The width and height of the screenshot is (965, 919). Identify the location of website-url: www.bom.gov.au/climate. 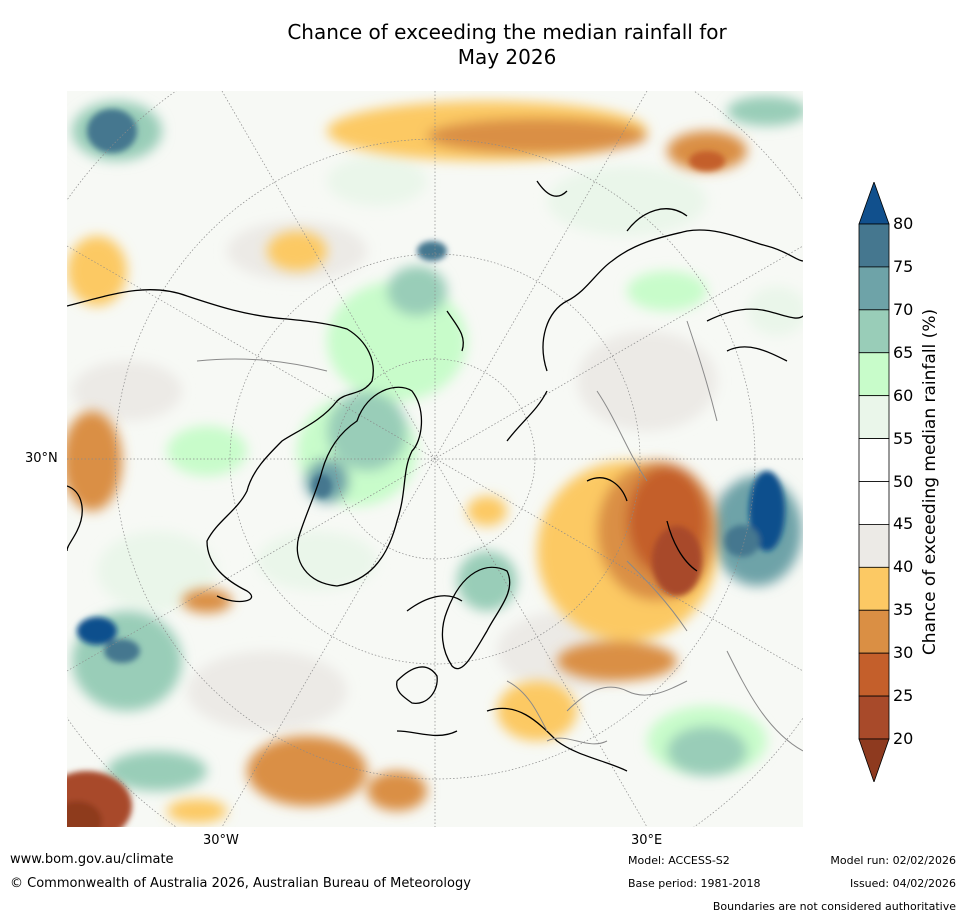
(92, 859).